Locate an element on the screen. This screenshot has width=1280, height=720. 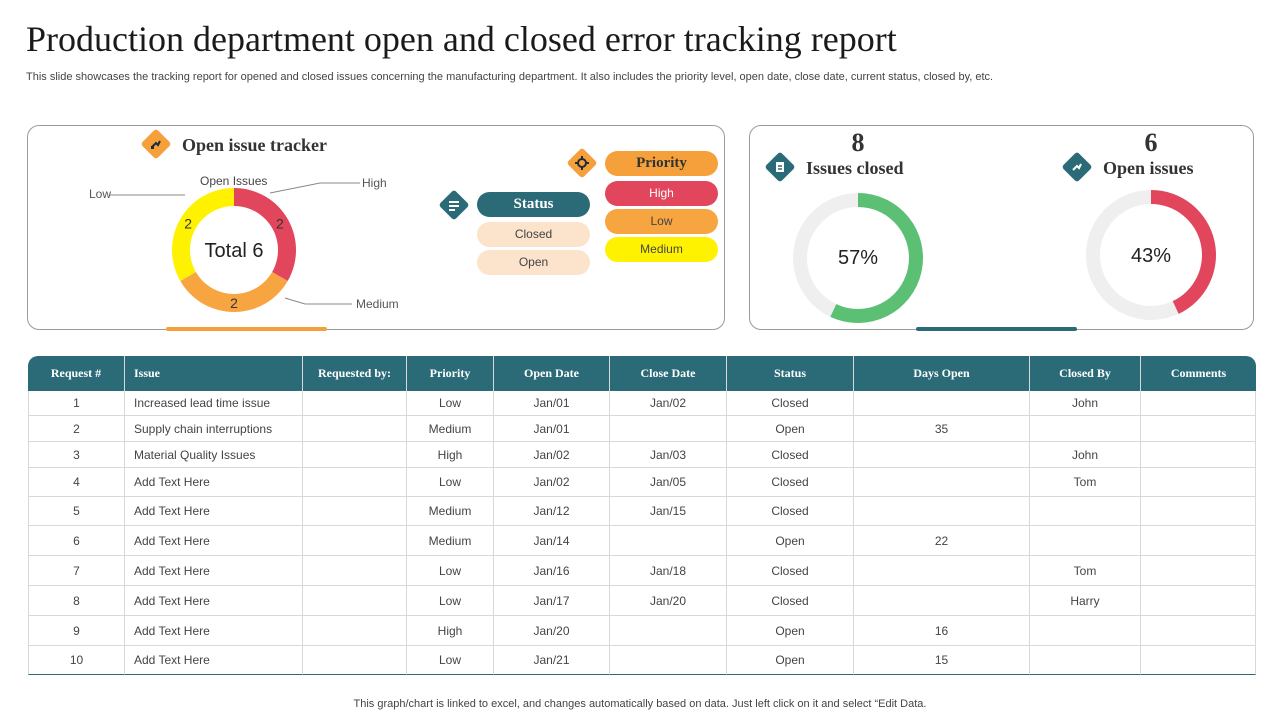
table-header-cell: Comments is located at coordinates (1198, 373).